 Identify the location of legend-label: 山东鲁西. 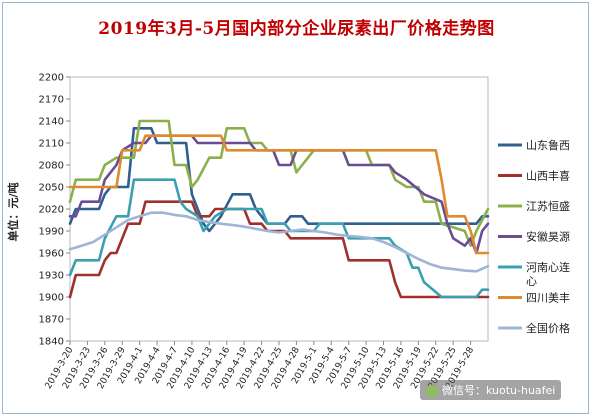
(548, 145).